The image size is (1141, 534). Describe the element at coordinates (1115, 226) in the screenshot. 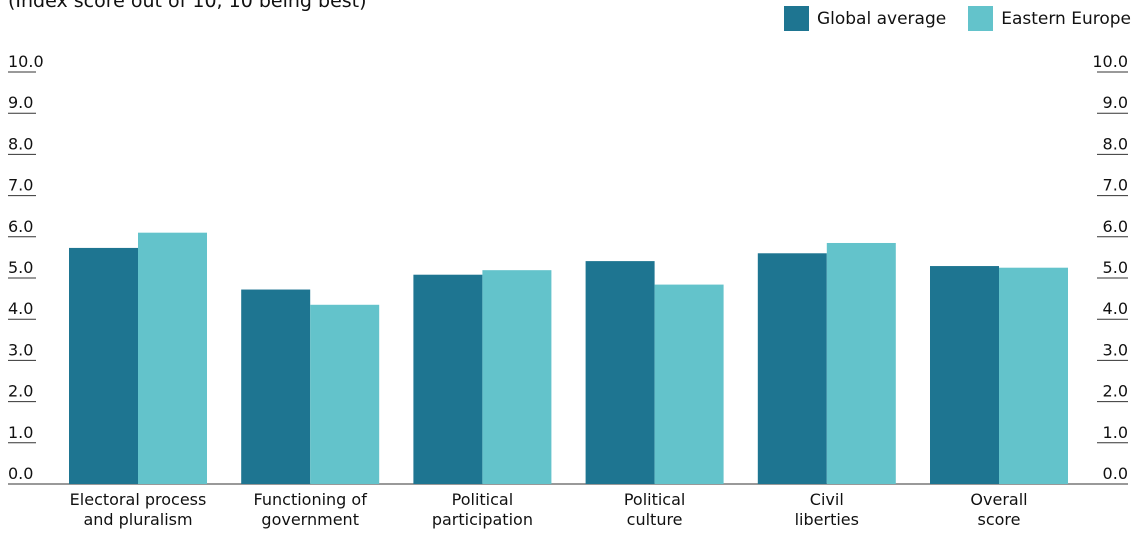

I see `y-tick-label-right: 6.0` at that location.